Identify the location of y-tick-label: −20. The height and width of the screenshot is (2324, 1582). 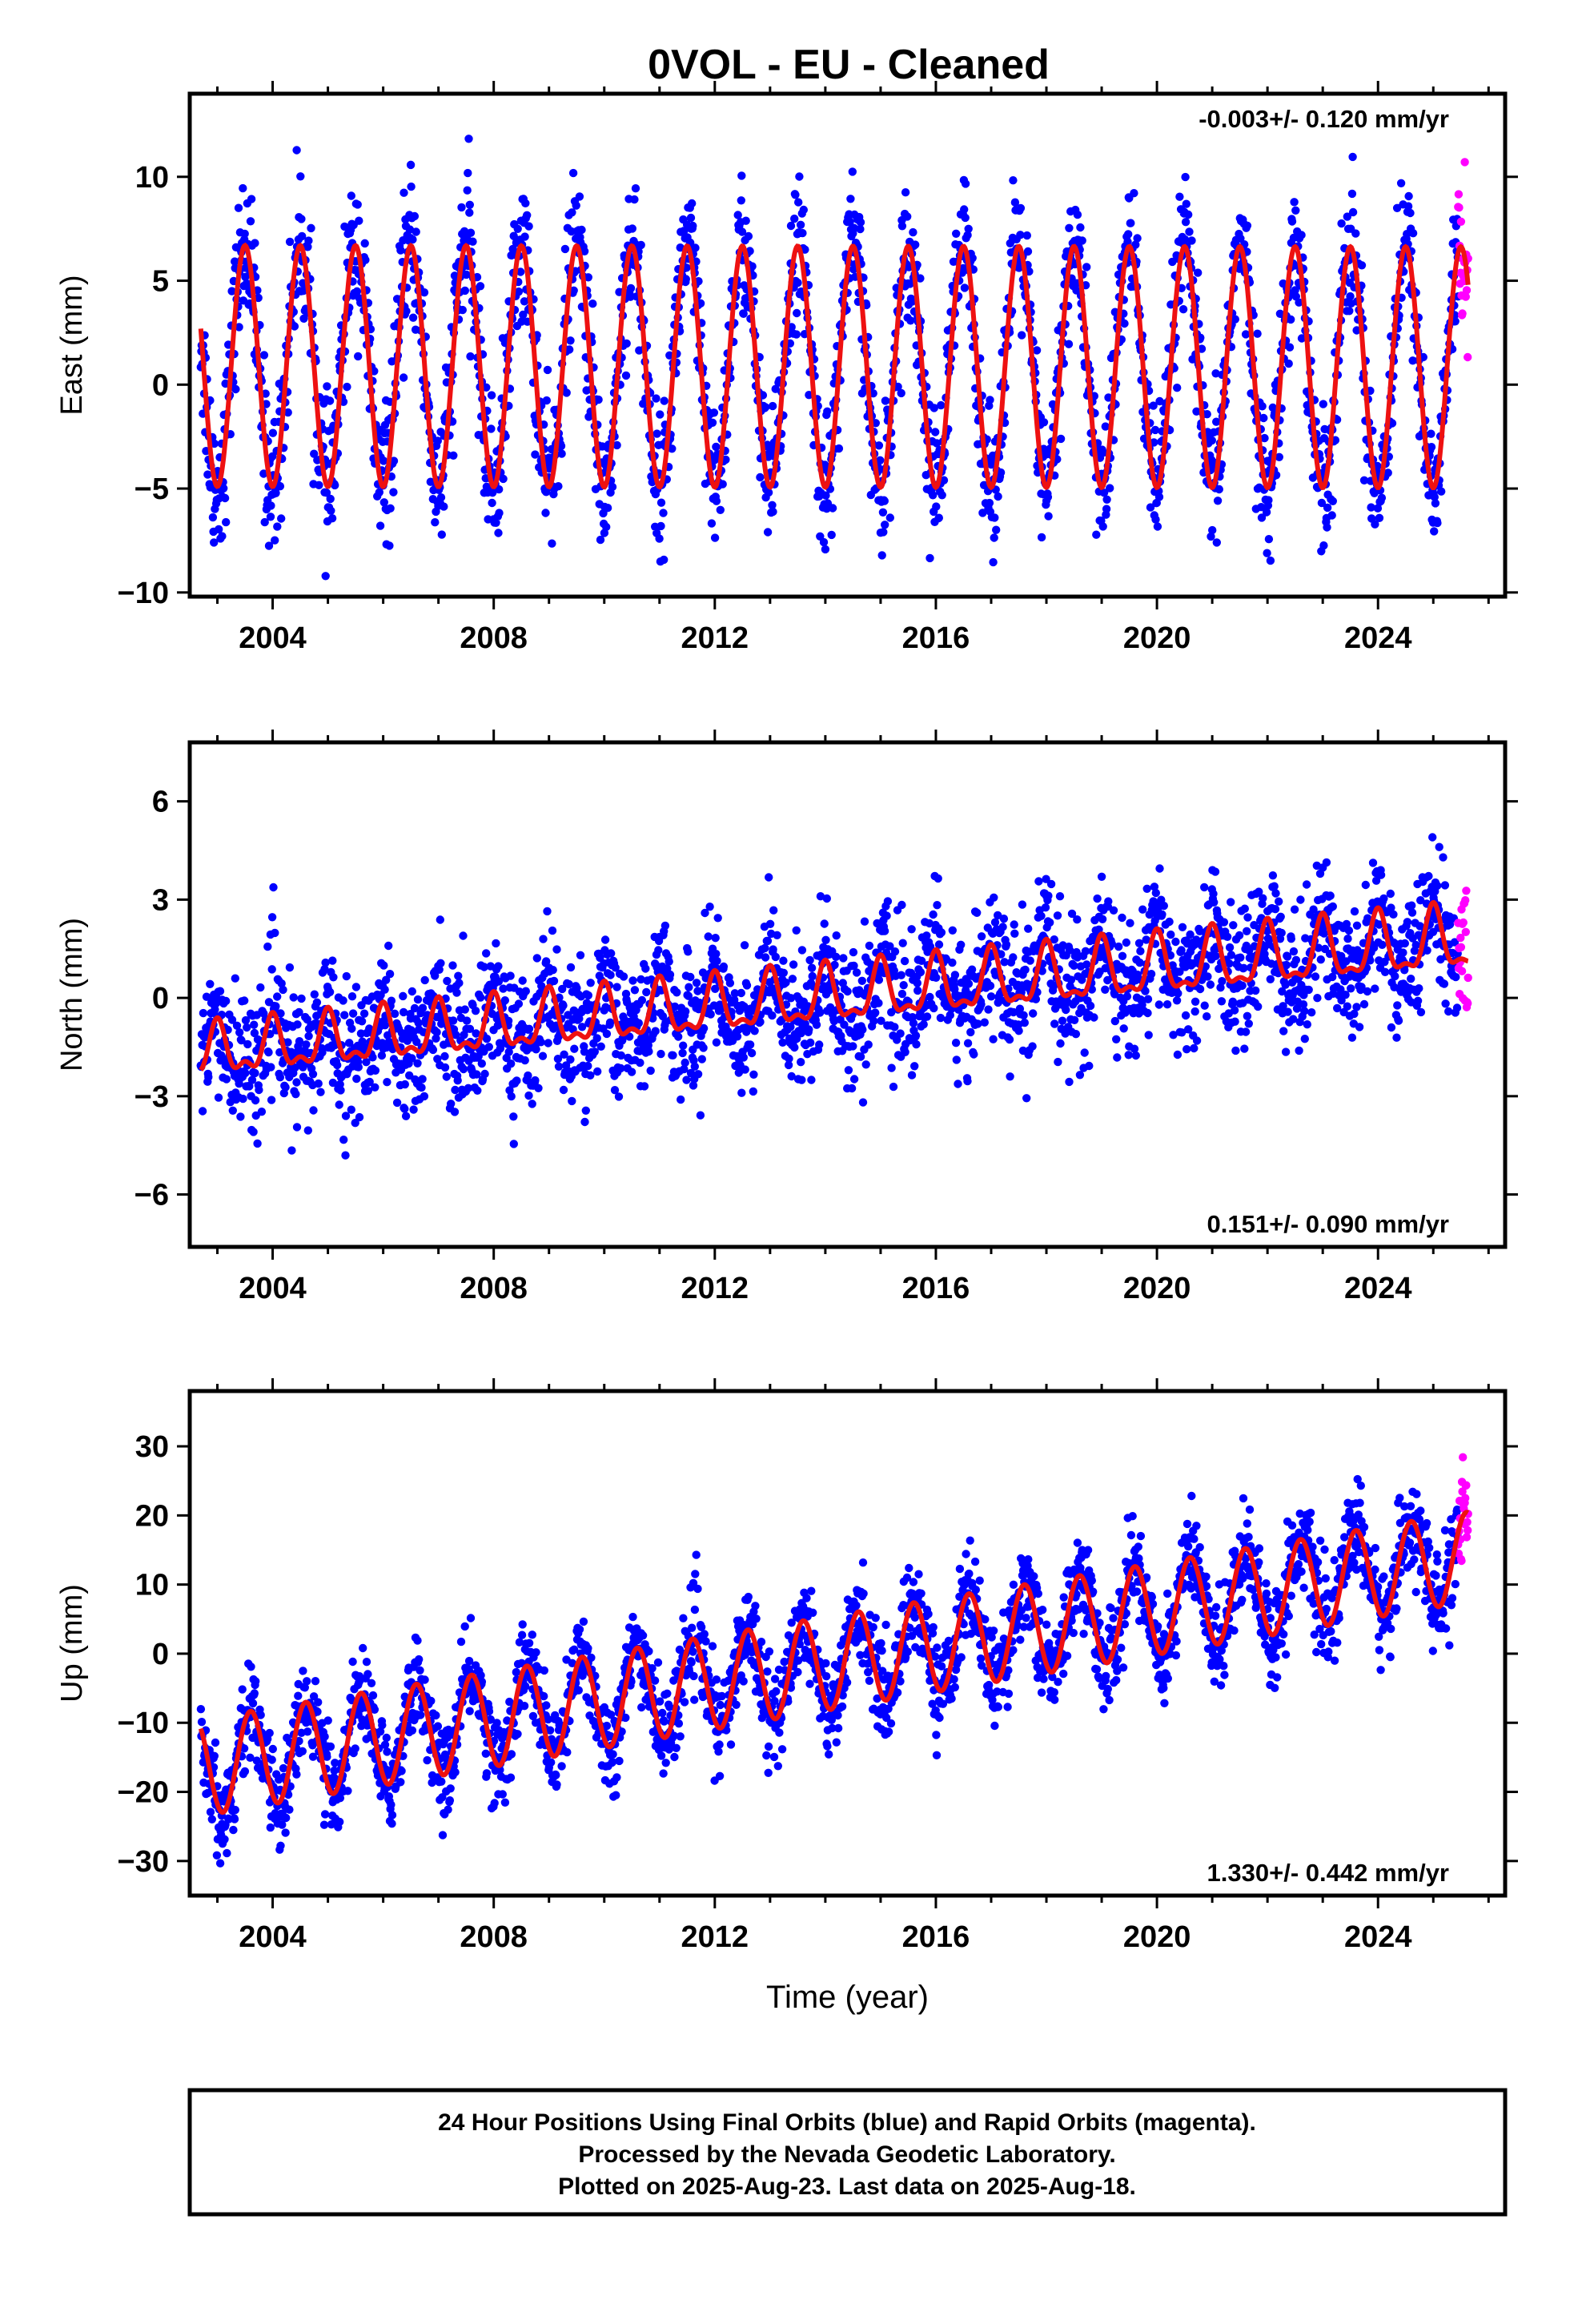
(144, 1793).